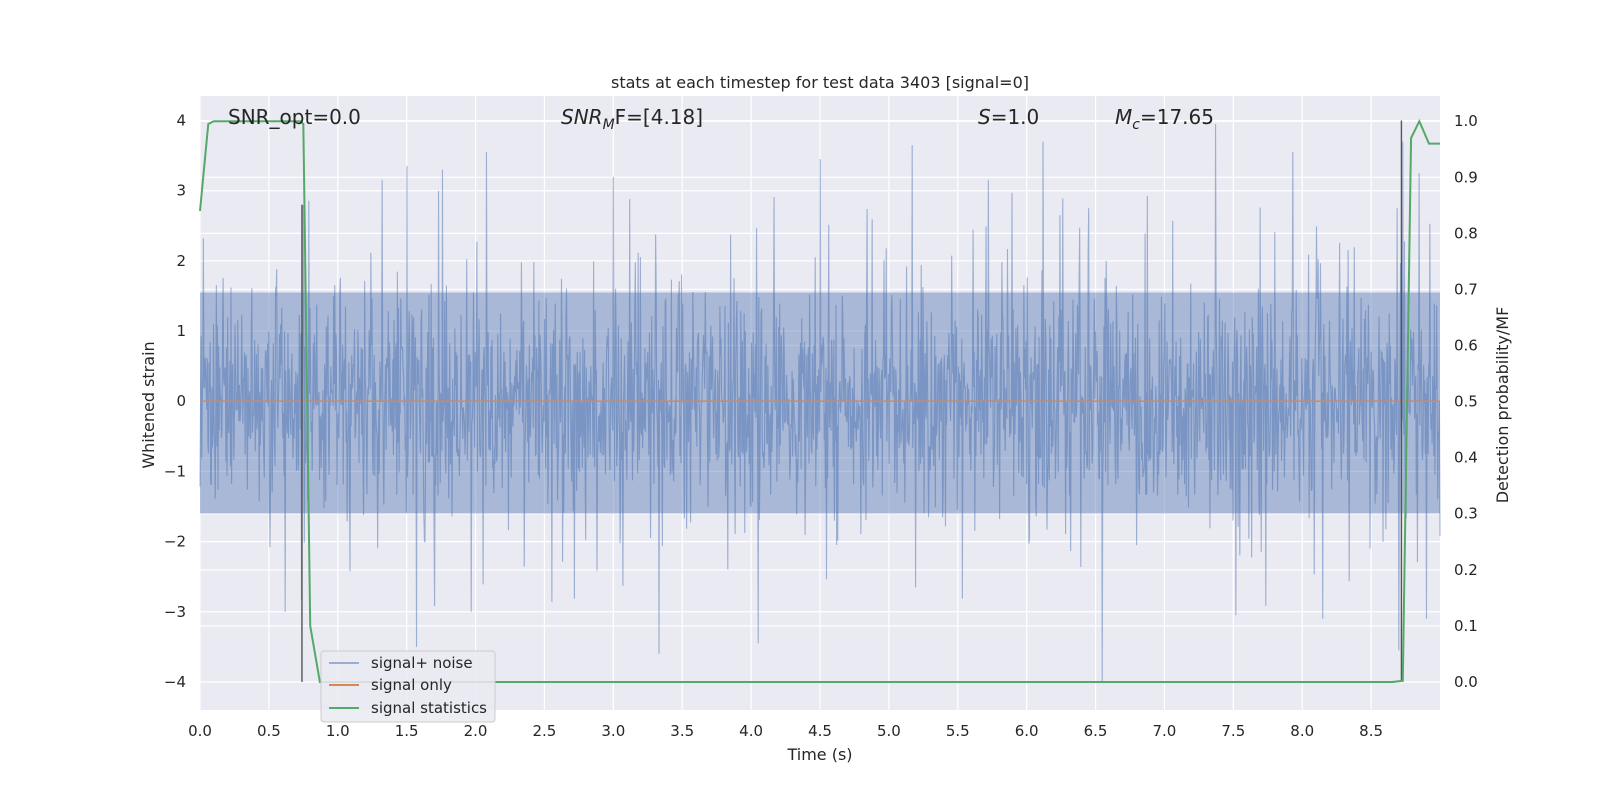 The width and height of the screenshot is (1600, 800). What do you see at coordinates (1466, 570) in the screenshot?
I see `y-right-tick-label: 0.2` at bounding box center [1466, 570].